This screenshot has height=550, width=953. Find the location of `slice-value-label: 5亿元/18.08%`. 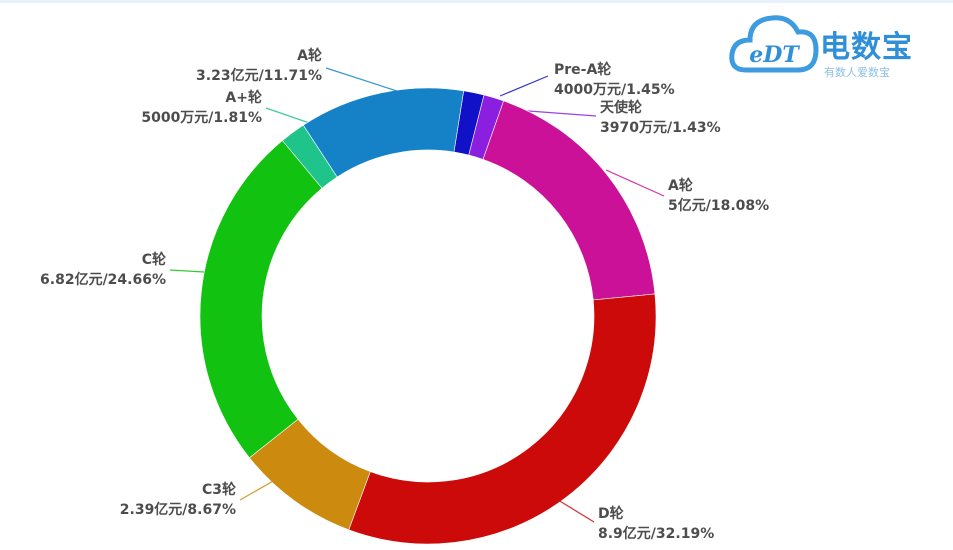

slice-value-label: 5亿元/18.08% is located at coordinates (718, 205).